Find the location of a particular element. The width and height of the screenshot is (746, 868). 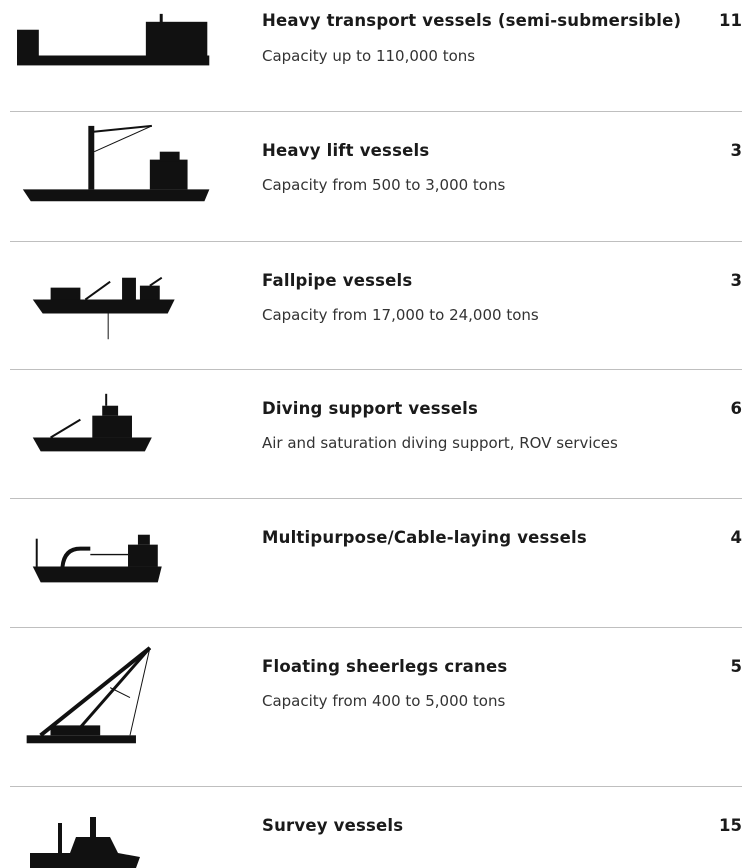

vessel-title: Multipurpose/Cable-laying vessels is located at coordinates (424, 537).